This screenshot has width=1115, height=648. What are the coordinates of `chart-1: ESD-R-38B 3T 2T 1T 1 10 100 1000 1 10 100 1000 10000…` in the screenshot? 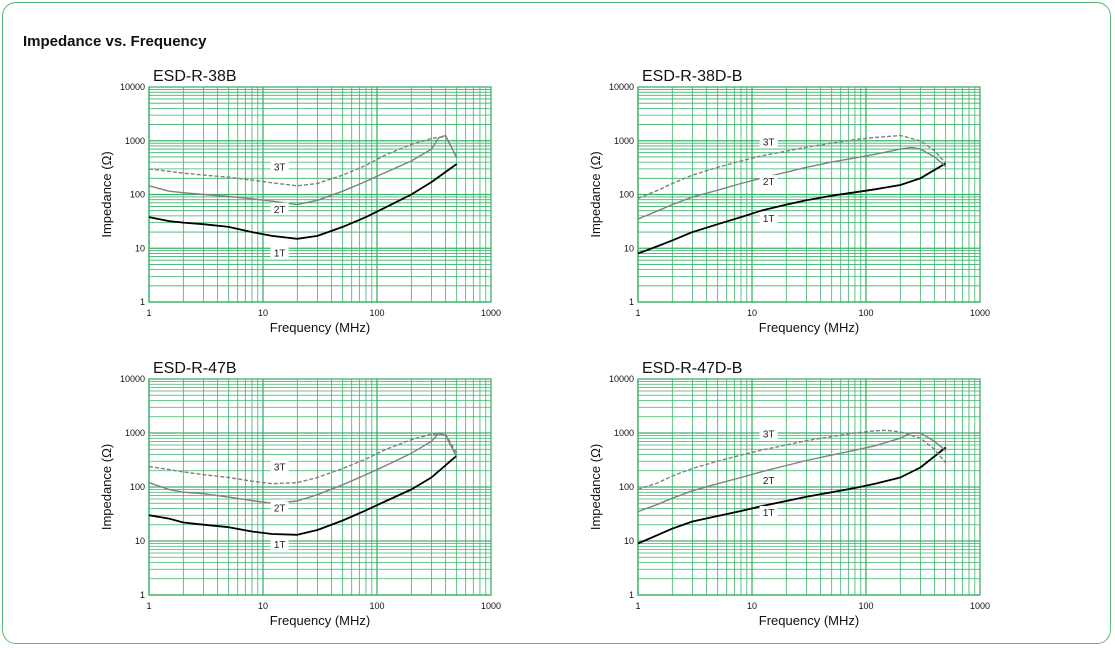 It's located at (300, 201).